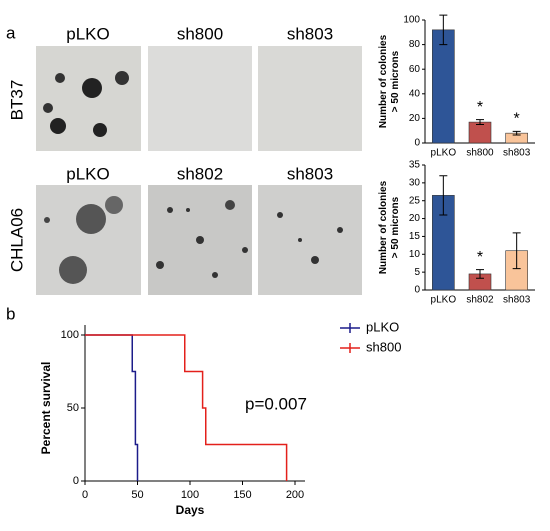  What do you see at coordinates (200, 173) in the screenshot?
I see `column-label: sh802` at bounding box center [200, 173].